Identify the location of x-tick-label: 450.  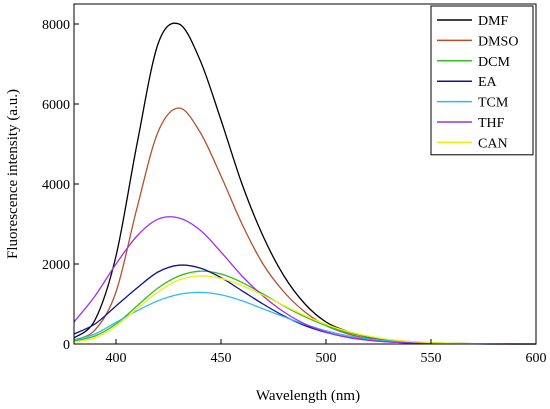
(221, 358).